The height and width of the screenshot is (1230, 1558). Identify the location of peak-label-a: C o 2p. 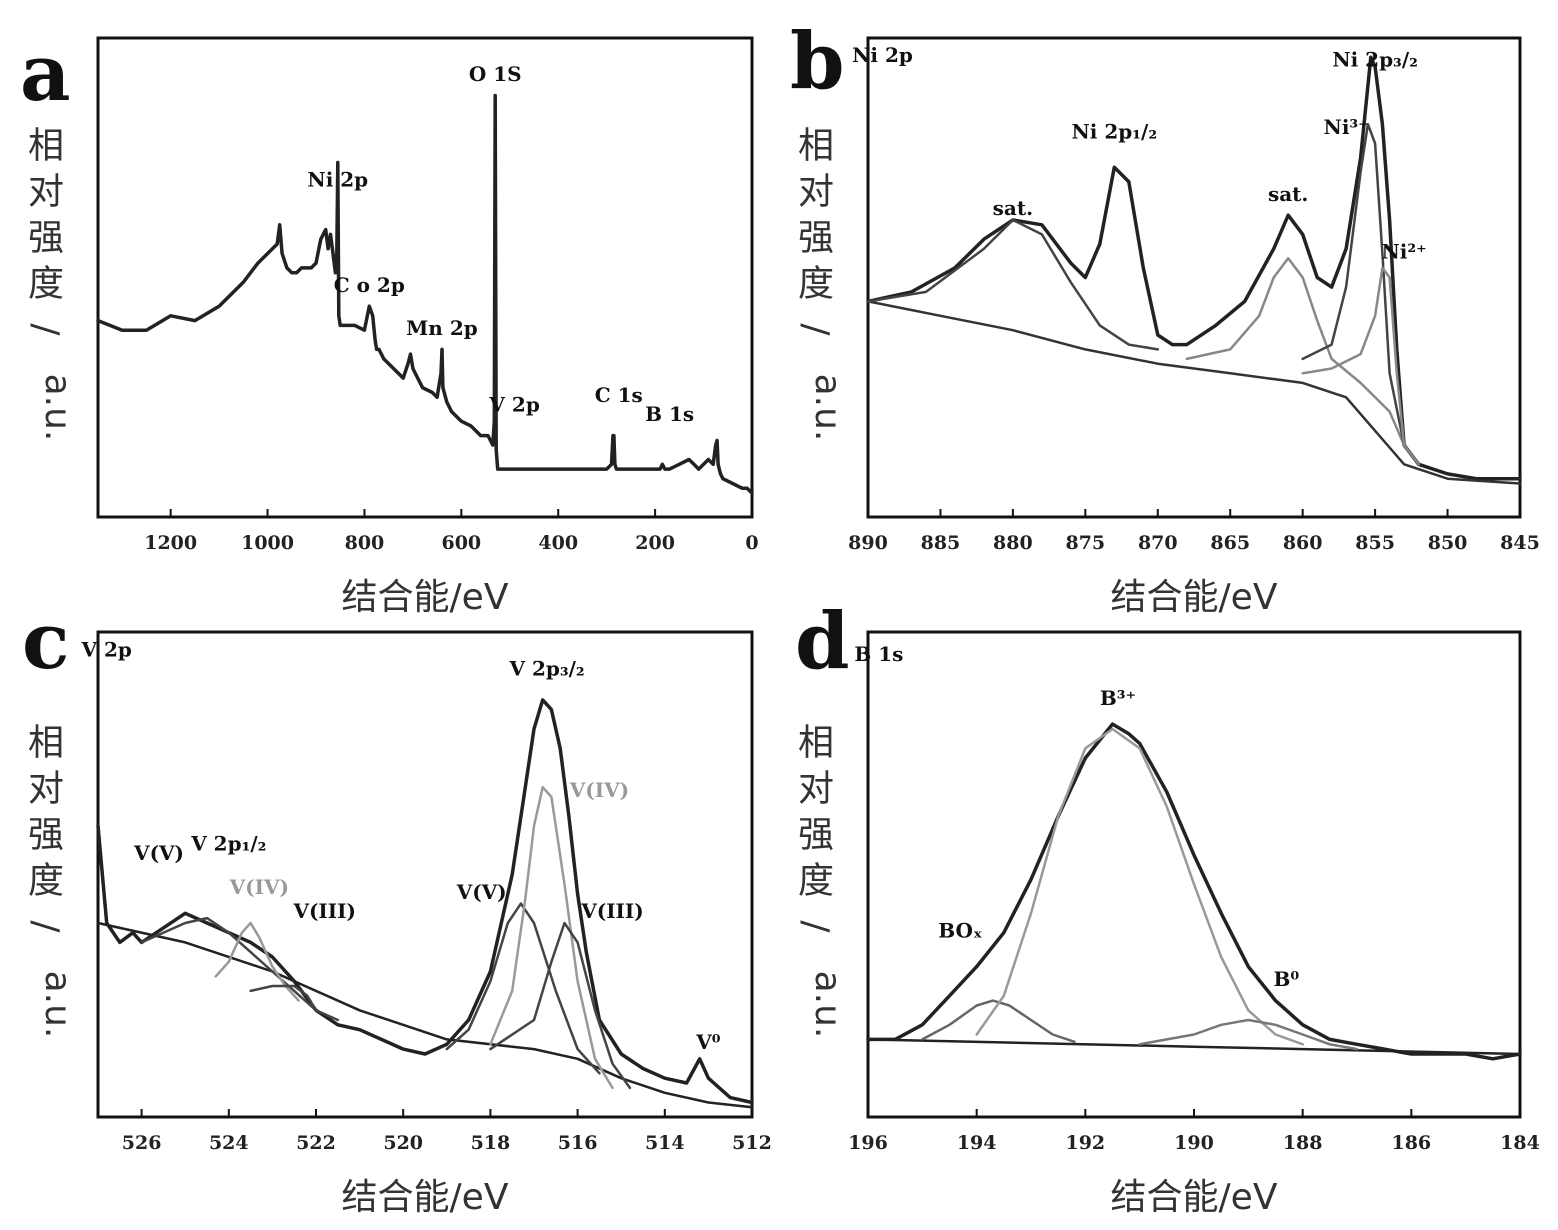
(369, 285).